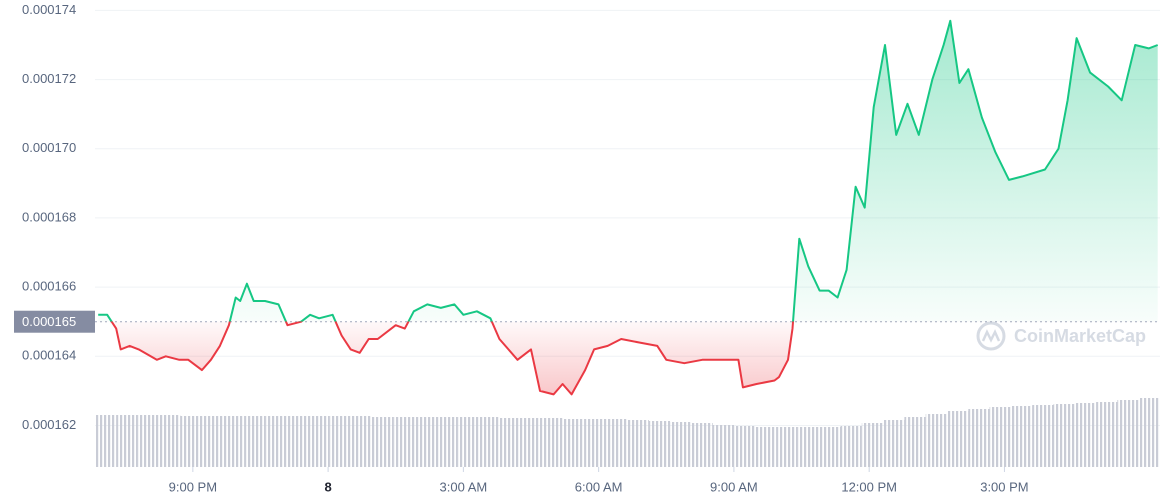  What do you see at coordinates (734, 486) in the screenshot?
I see `x-tick-label: 9:00 AM` at bounding box center [734, 486].